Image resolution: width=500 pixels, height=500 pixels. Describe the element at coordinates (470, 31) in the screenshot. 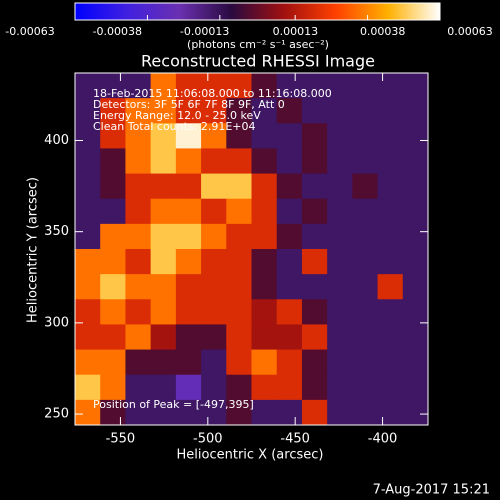

I see `colorbar-tick-label: 0.00063` at that location.